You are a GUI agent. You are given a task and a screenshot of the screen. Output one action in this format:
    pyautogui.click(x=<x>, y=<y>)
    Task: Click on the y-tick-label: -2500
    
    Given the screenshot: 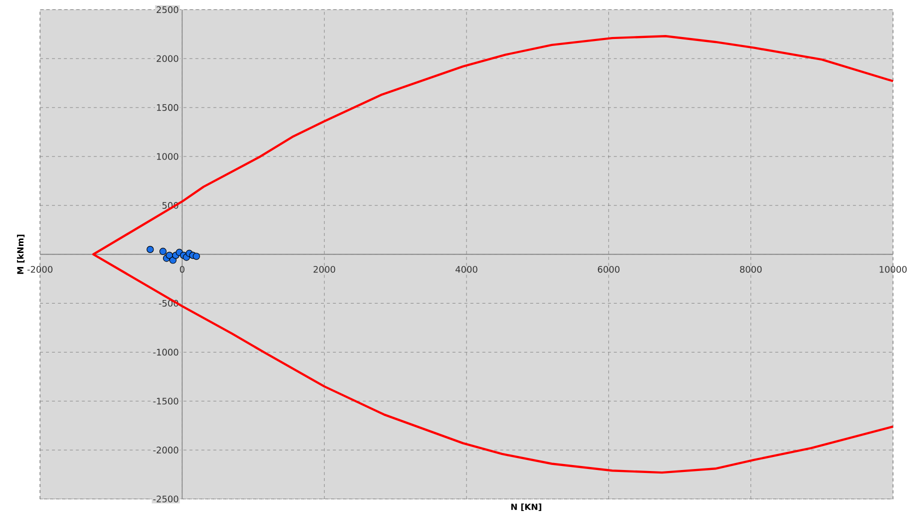 What is the action you would take?
    pyautogui.click(x=165, y=499)
    